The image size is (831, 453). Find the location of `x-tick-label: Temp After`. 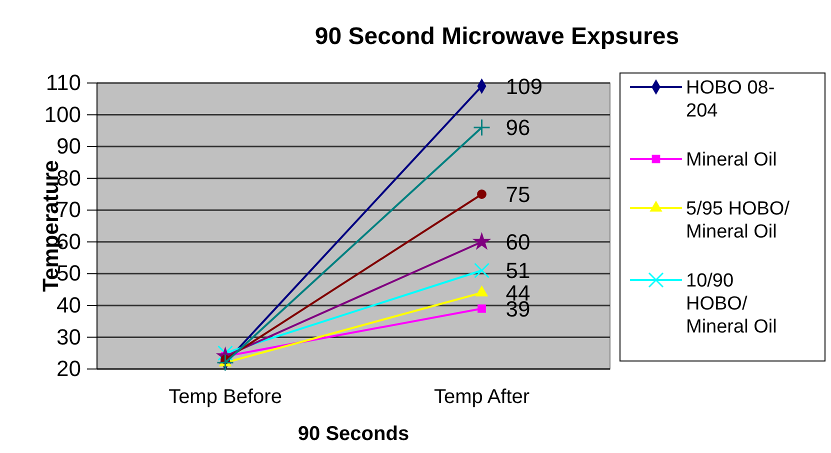

x-tick-label: Temp After is located at coordinates (482, 397).